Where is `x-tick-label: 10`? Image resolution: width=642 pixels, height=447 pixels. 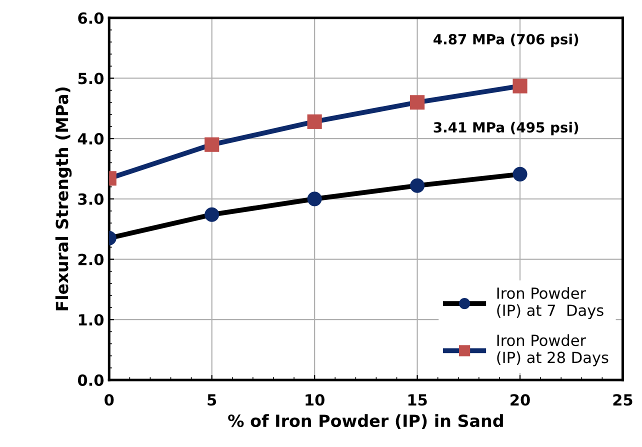
x-tick-label: 10 is located at coordinates (315, 400).